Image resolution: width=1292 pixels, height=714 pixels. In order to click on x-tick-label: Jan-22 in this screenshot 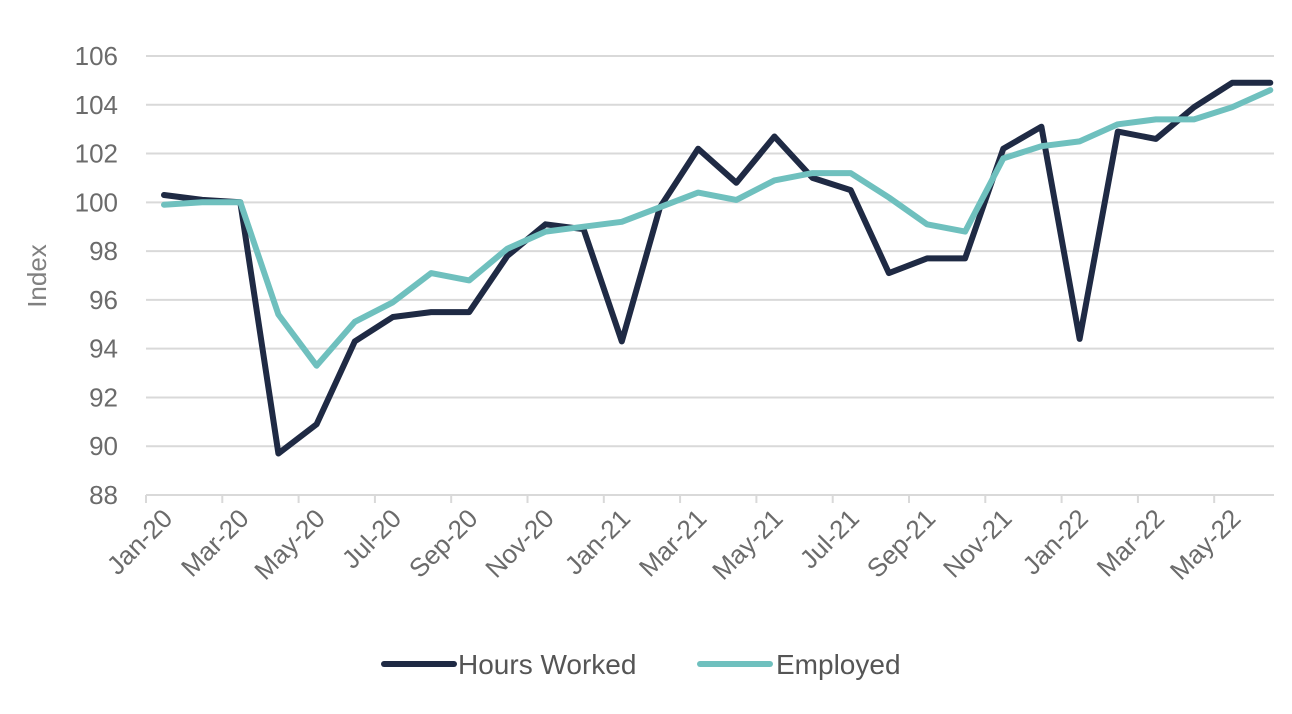, I will do `click(1054, 541)`.